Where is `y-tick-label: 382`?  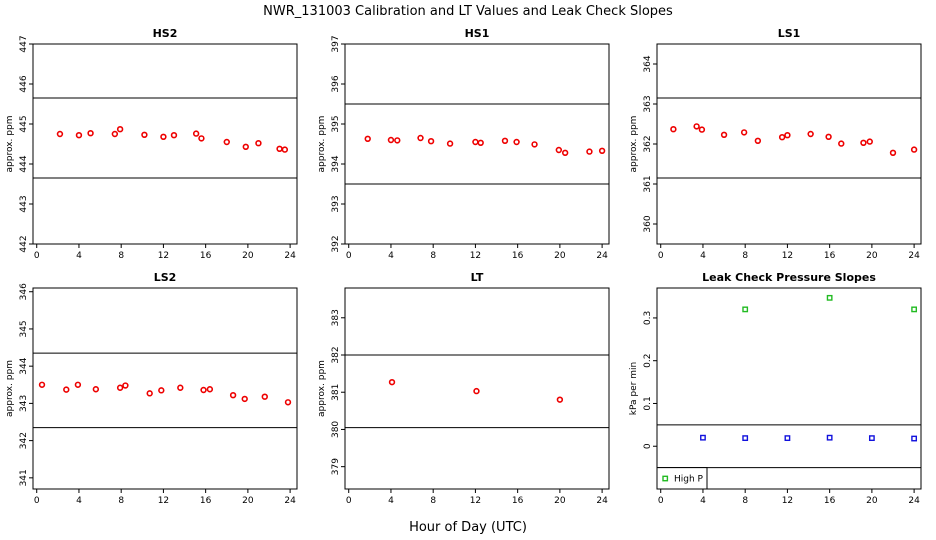
y-tick-label: 382 is located at coordinates (336, 354).